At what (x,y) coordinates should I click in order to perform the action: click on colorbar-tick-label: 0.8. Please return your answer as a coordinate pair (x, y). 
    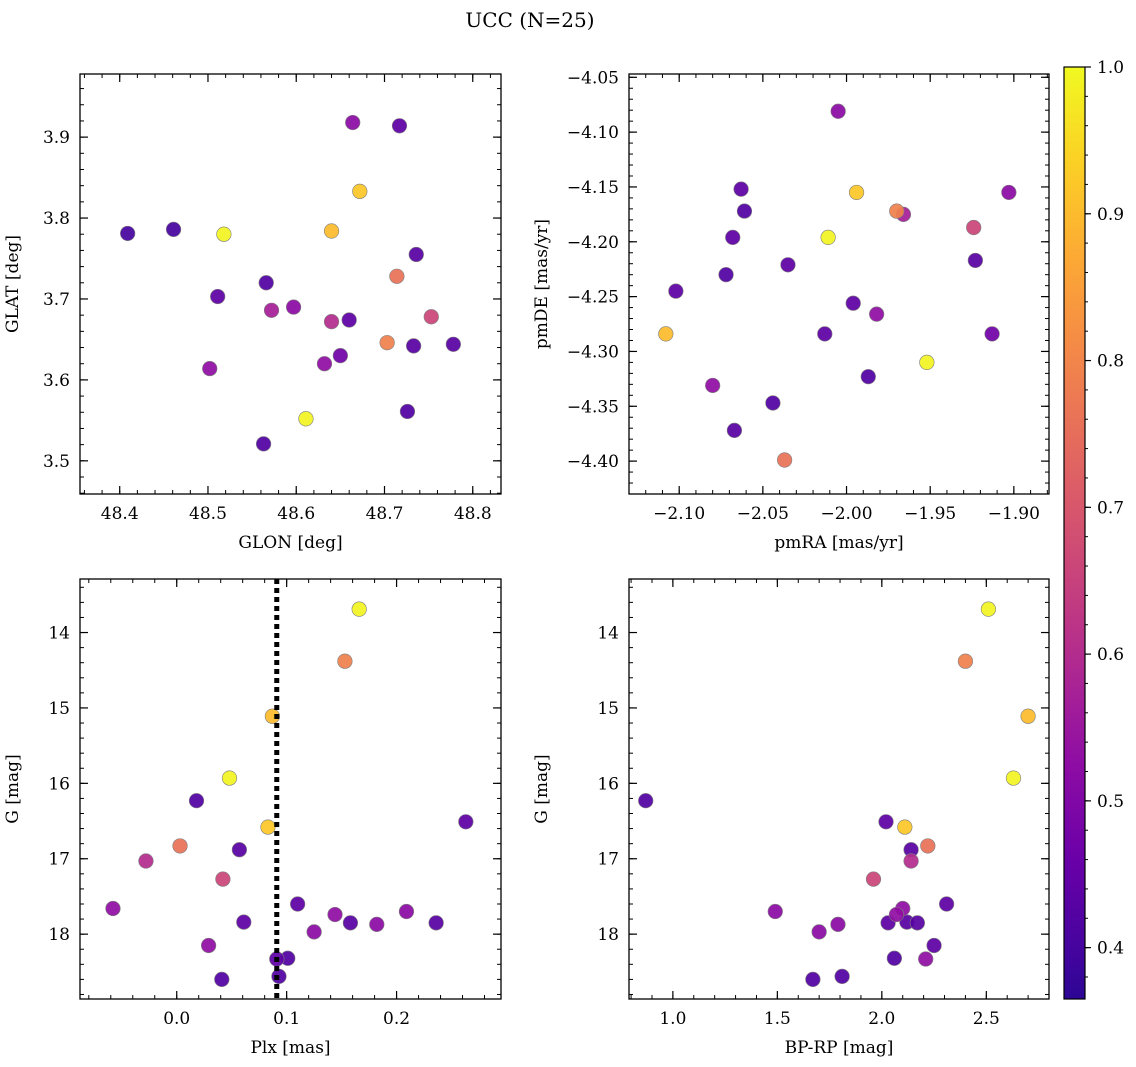
    Looking at the image, I should click on (1110, 362).